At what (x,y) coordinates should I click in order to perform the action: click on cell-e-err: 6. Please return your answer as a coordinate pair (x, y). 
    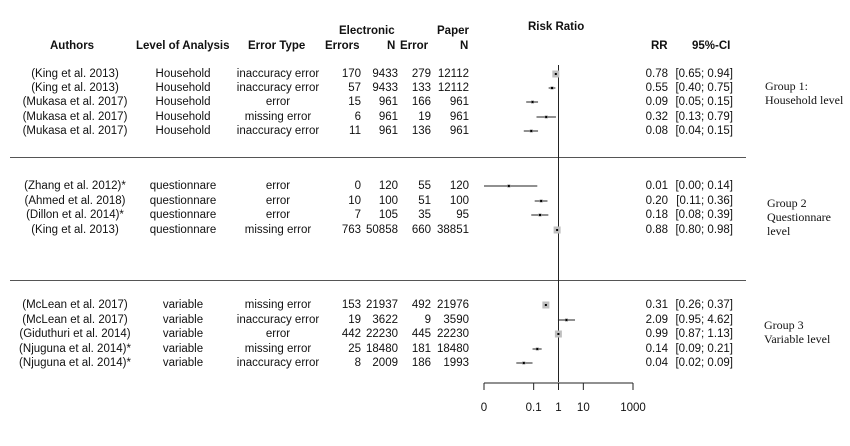
    Looking at the image, I should click on (357, 117).